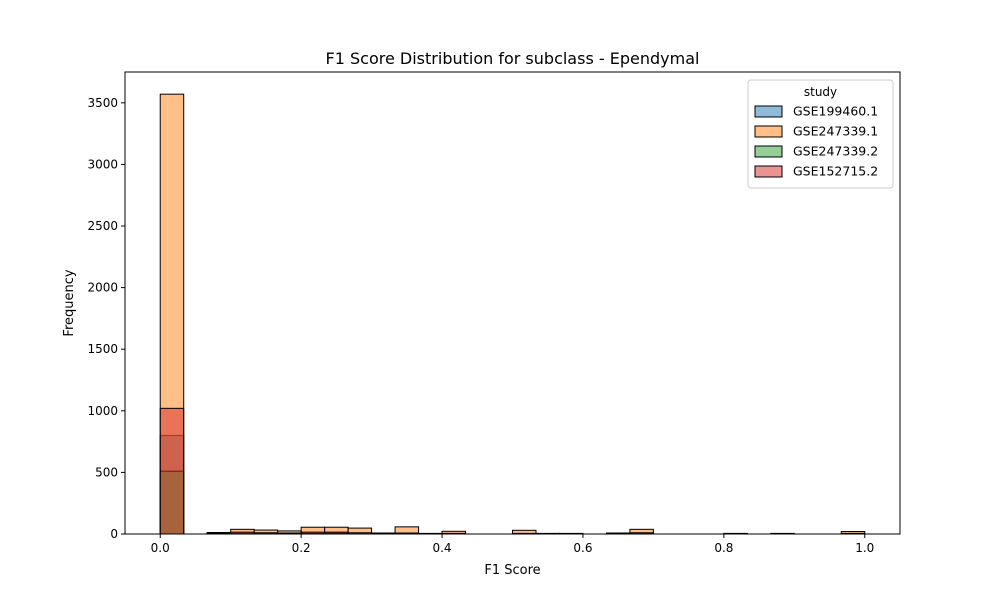 The height and width of the screenshot is (604, 1000). I want to click on x-tick-label: 0.4, so click(441, 548).